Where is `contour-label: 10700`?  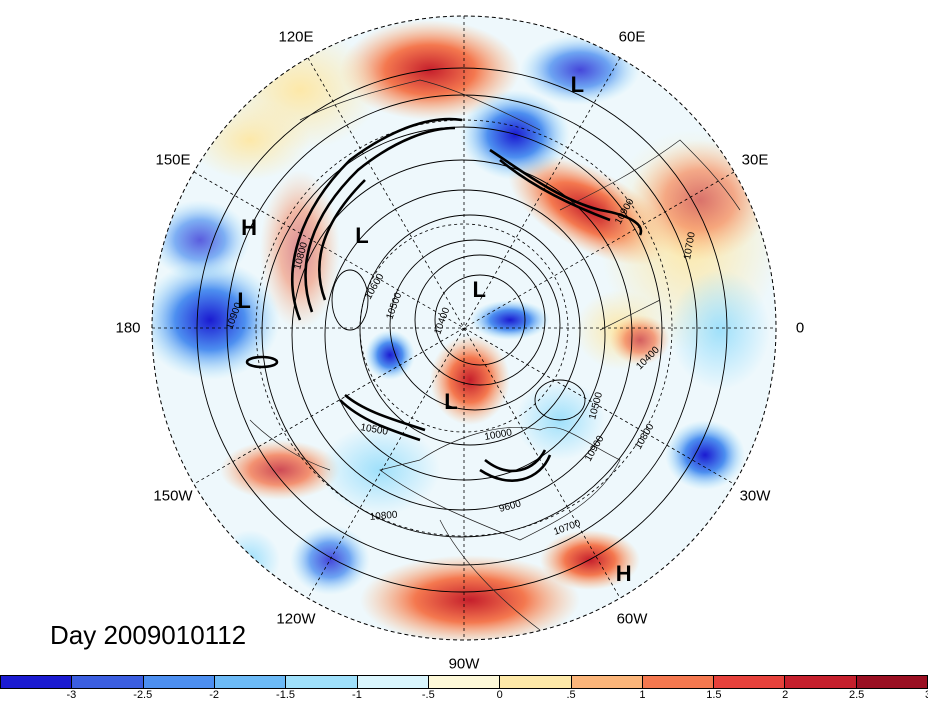 contour-label: 10700 is located at coordinates (690, 246).